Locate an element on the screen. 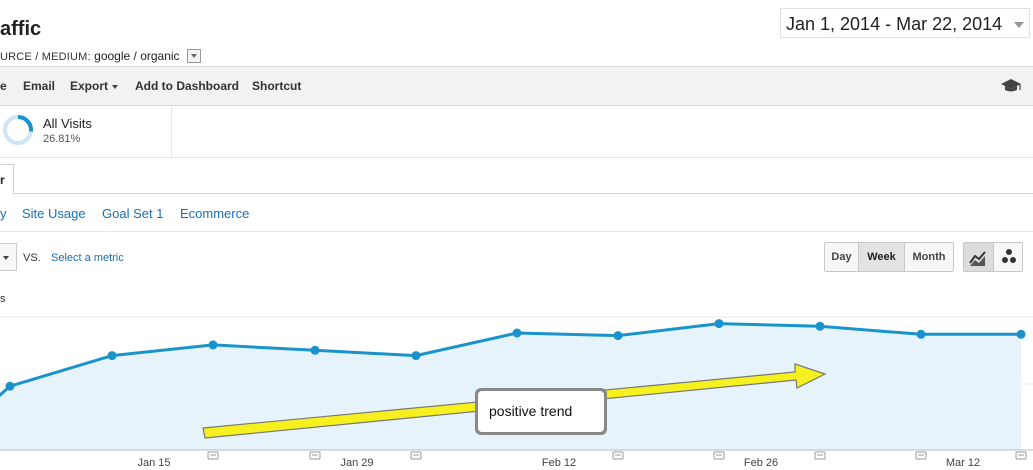 The width and height of the screenshot is (1033, 470). add-to-dashboard-button: Add to Dashboard is located at coordinates (187, 86).